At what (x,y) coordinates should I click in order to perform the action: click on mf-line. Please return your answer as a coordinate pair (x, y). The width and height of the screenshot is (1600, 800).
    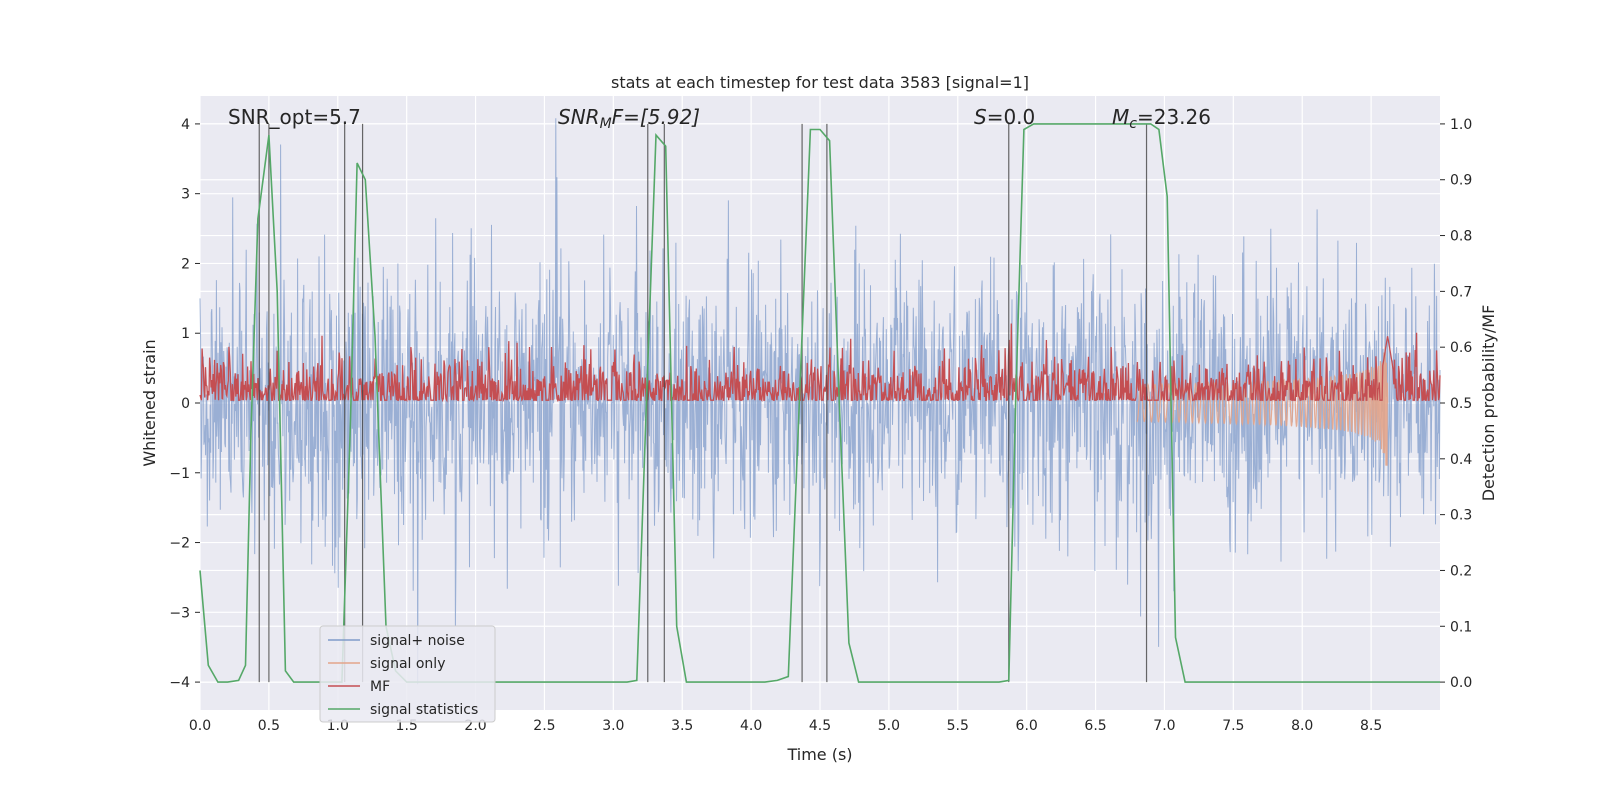
    Looking at the image, I should click on (820, 363).